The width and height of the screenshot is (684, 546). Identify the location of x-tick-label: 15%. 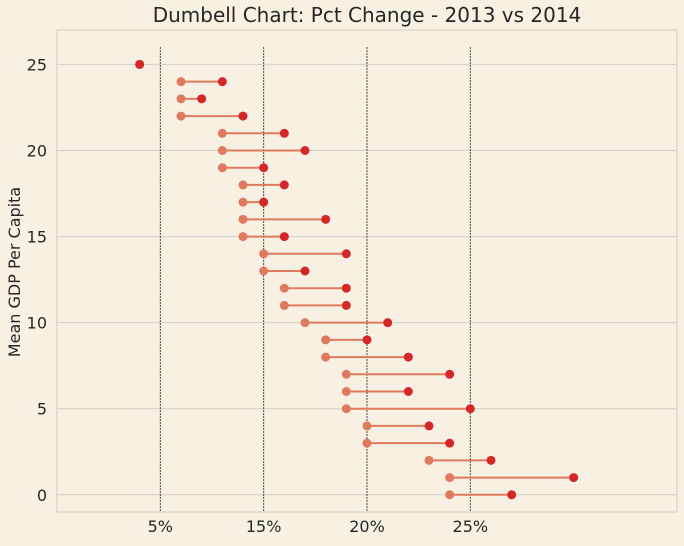
(264, 526).